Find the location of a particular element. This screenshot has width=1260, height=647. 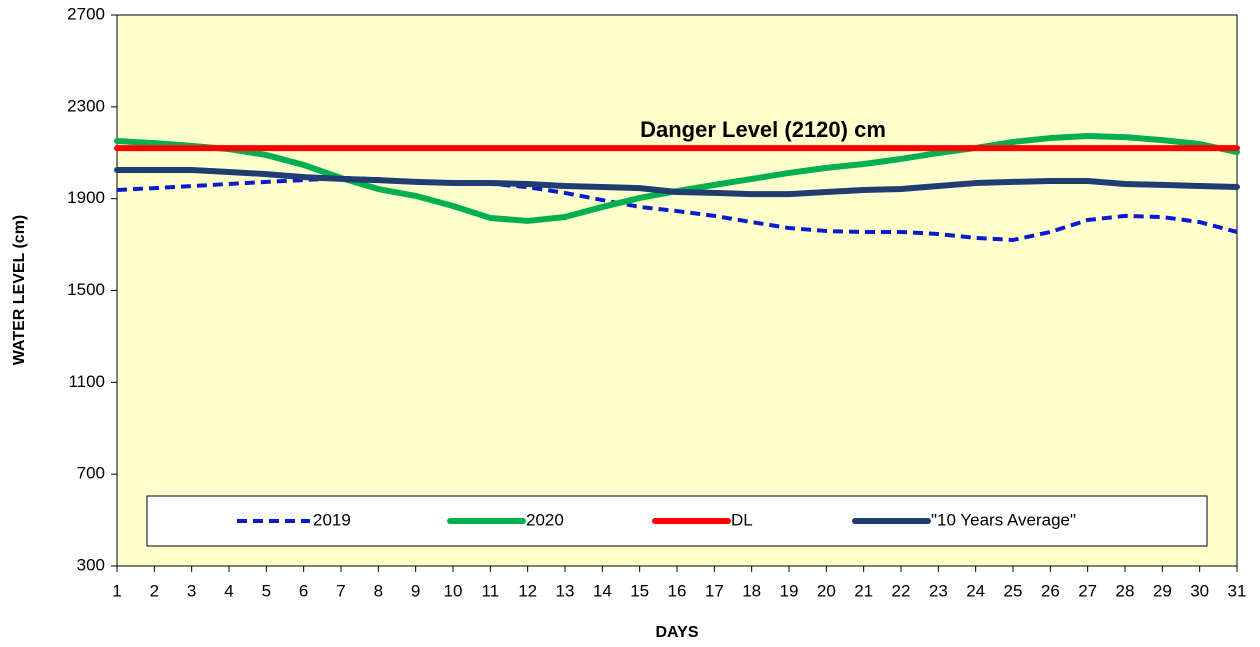

y-tick-label: 700 is located at coordinates (91, 473).